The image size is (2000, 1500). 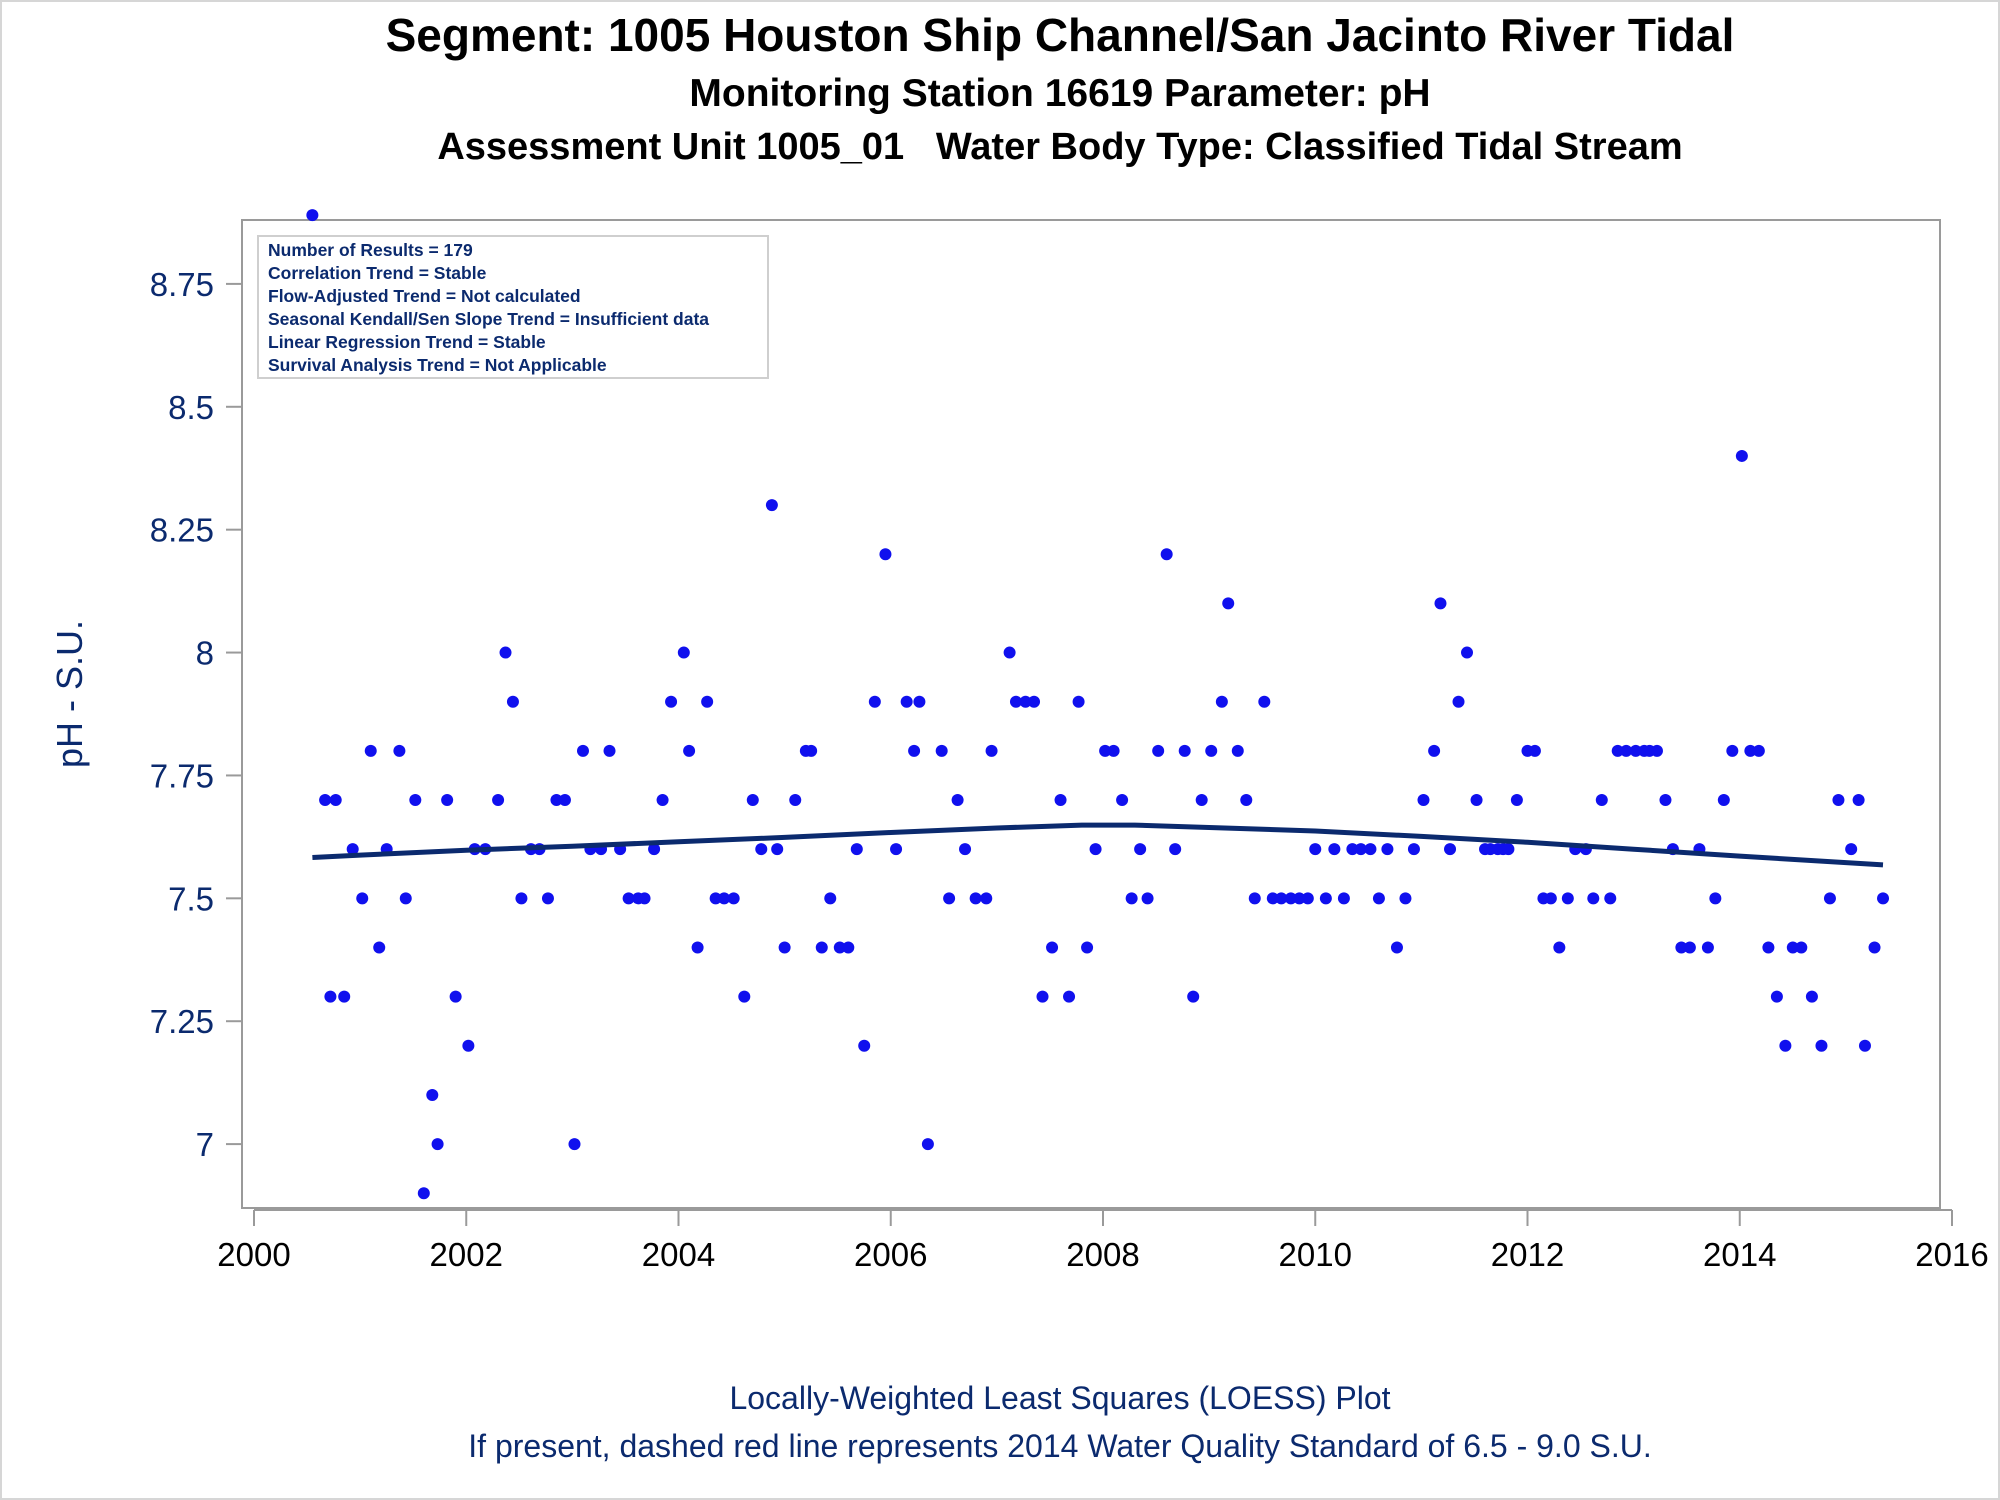 I want to click on x-tick-label: 2004, so click(x=678, y=1254).